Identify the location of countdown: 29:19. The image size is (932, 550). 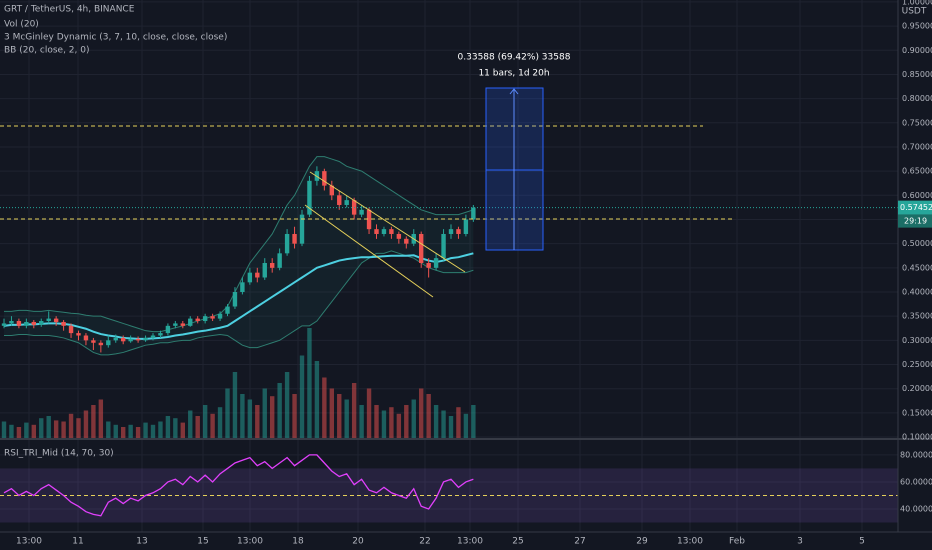
(915, 221).